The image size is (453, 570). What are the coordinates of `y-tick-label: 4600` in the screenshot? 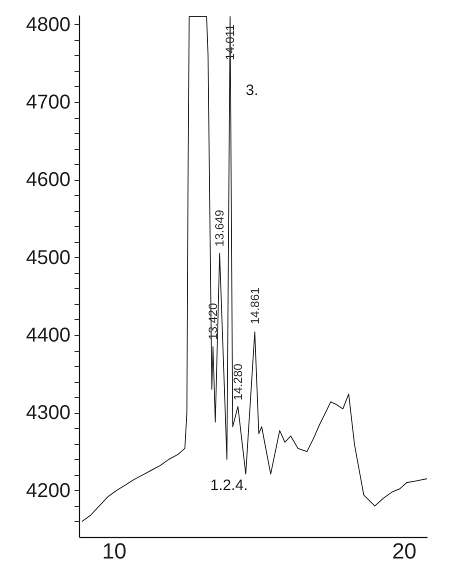 It's located at (48, 180).